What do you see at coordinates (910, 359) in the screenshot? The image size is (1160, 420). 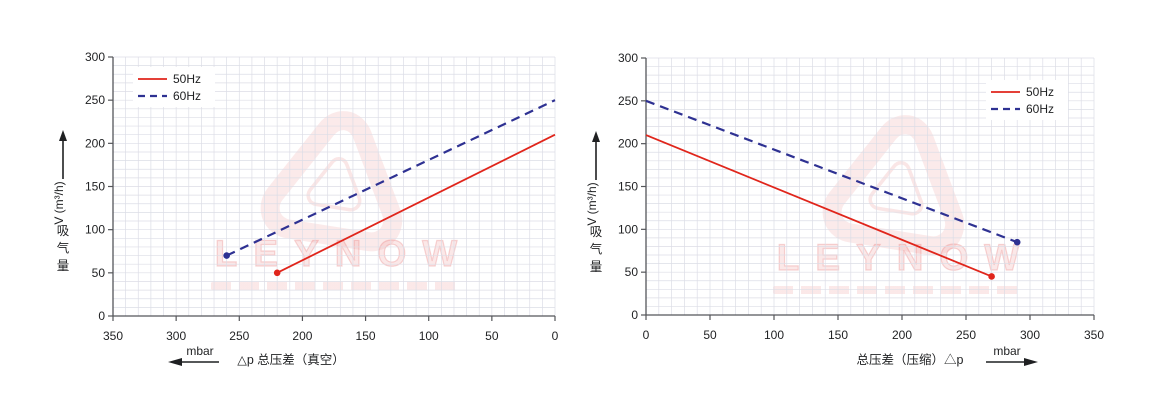 I see `svg-text: 总压差（压缩）△p` at bounding box center [910, 359].